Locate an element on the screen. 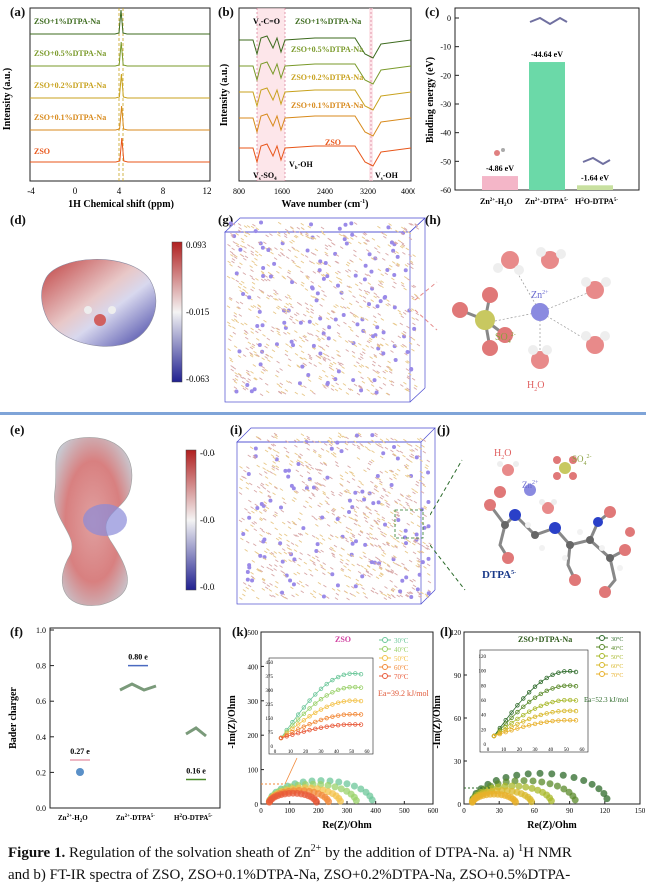 The image size is (646, 886). c-xtick-part: Zn is located at coordinates (530, 201).